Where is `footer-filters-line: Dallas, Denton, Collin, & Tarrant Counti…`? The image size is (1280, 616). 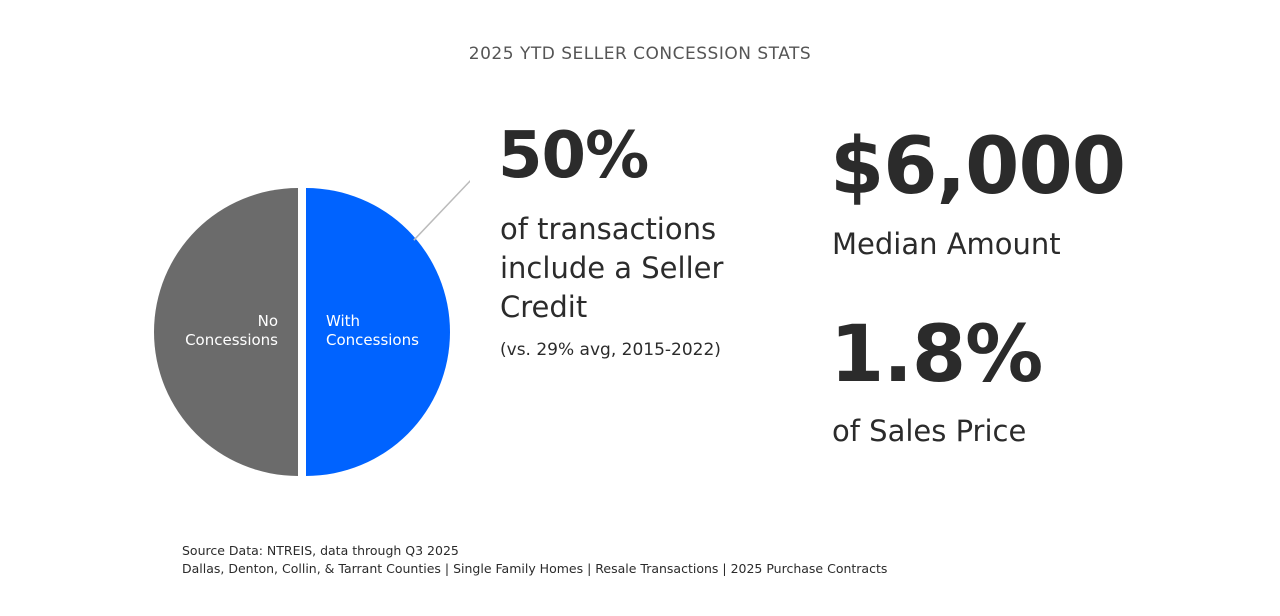 footer-filters-line: Dallas, Denton, Collin, & Tarrant Counti… is located at coordinates (535, 568).